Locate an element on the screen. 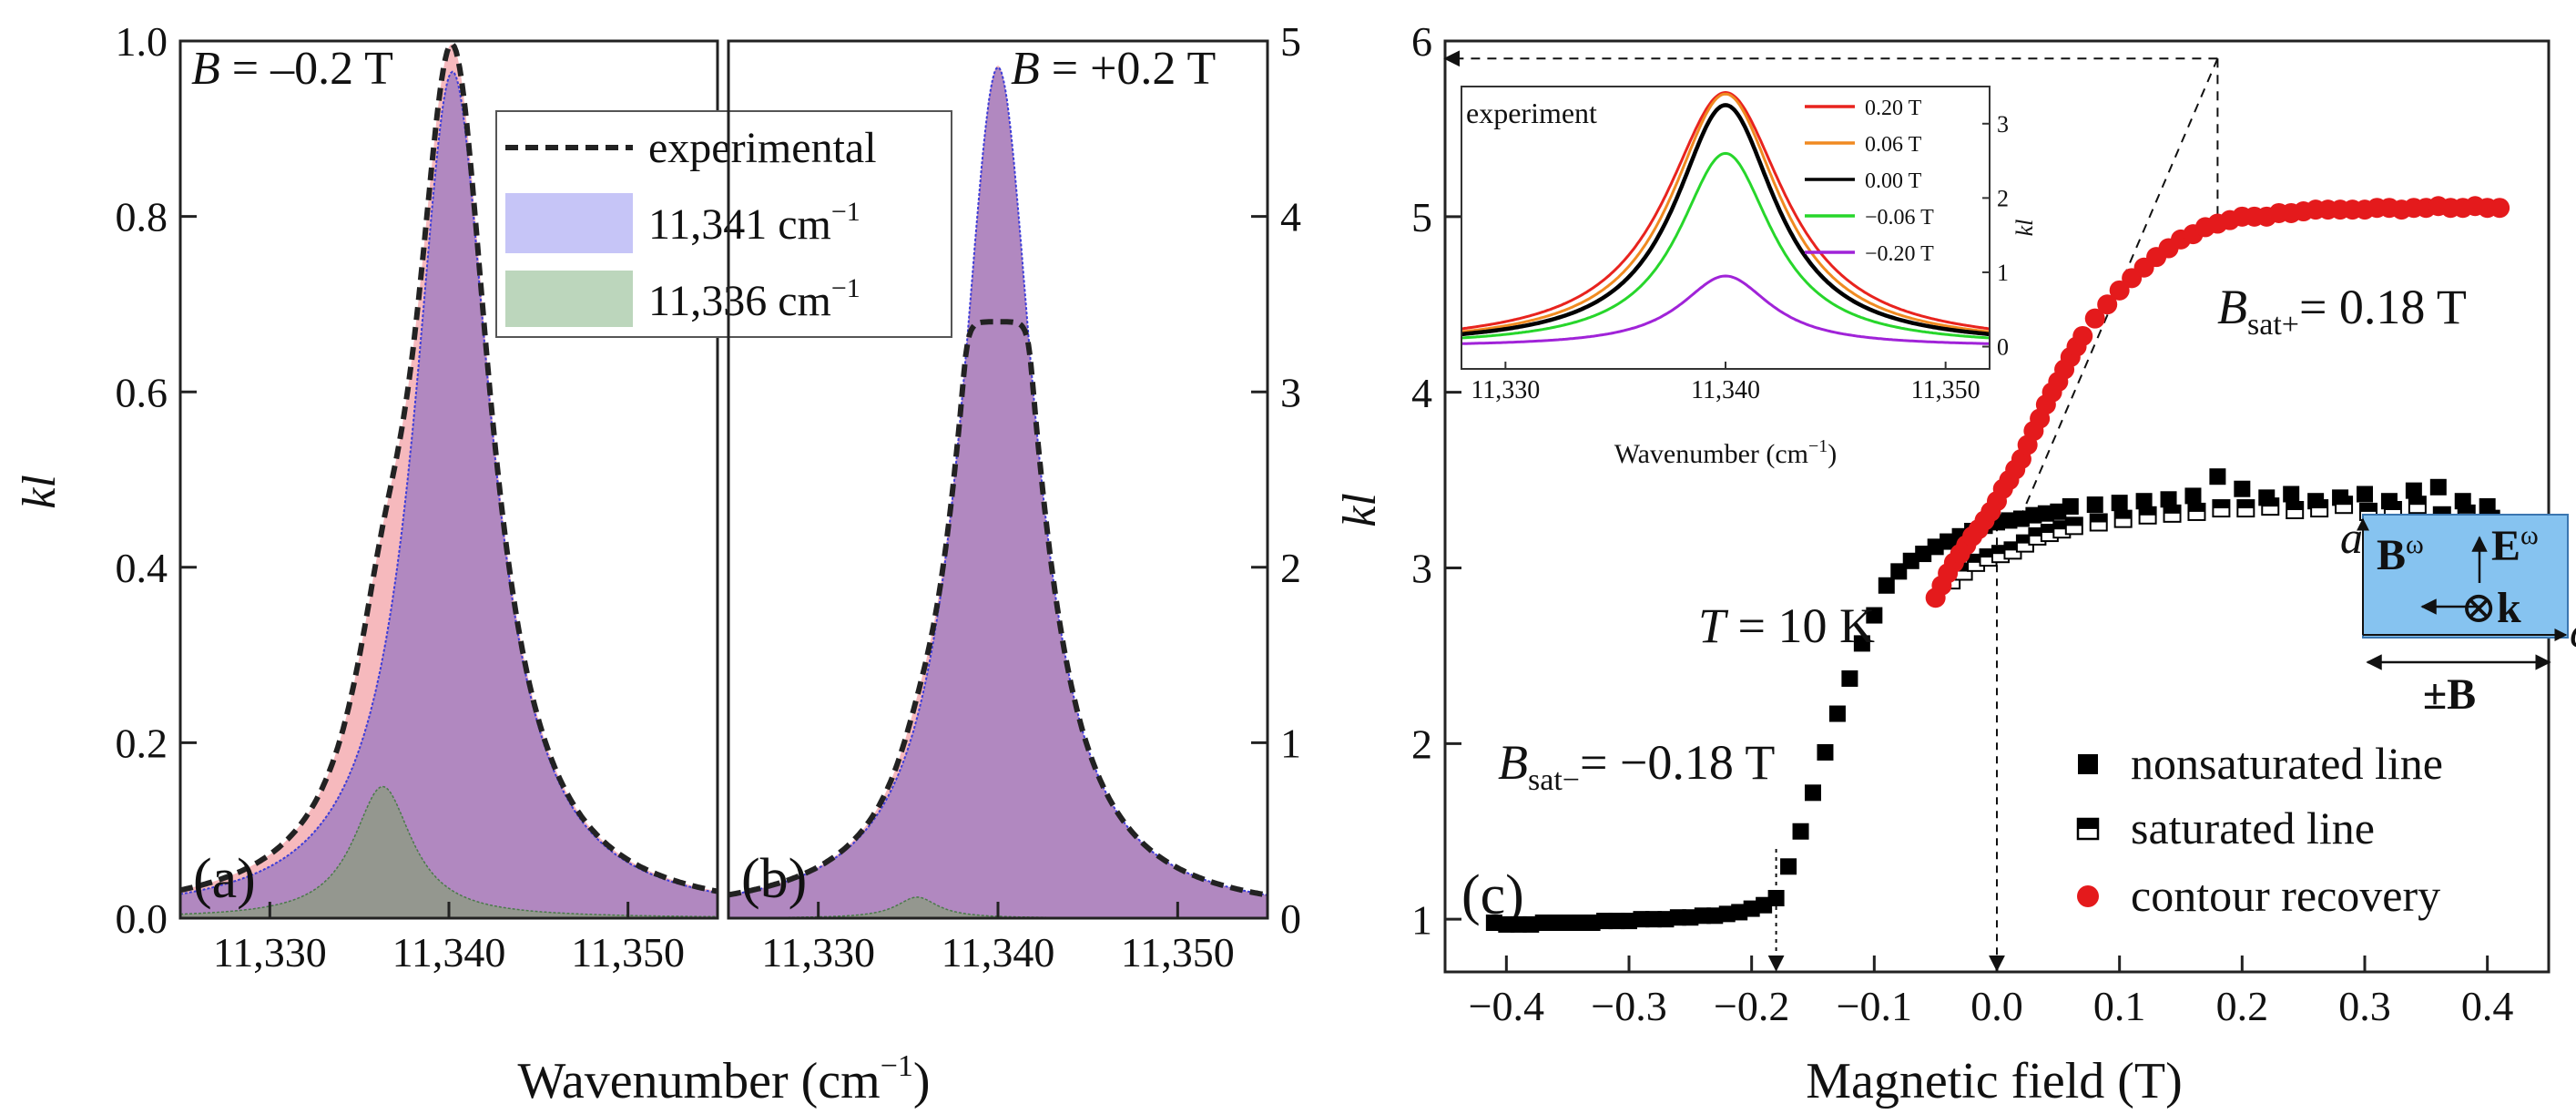  panel-c-xlabel: Magnetic field (T) is located at coordinates (1995, 1081).